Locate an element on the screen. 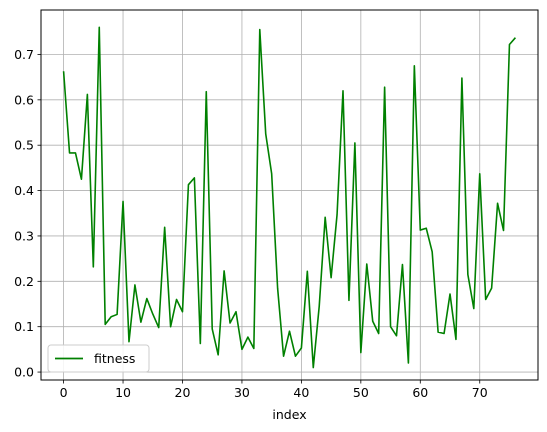 Image resolution: width=547 pixels, height=432 pixels. legend: fitness is located at coordinates (98, 358).